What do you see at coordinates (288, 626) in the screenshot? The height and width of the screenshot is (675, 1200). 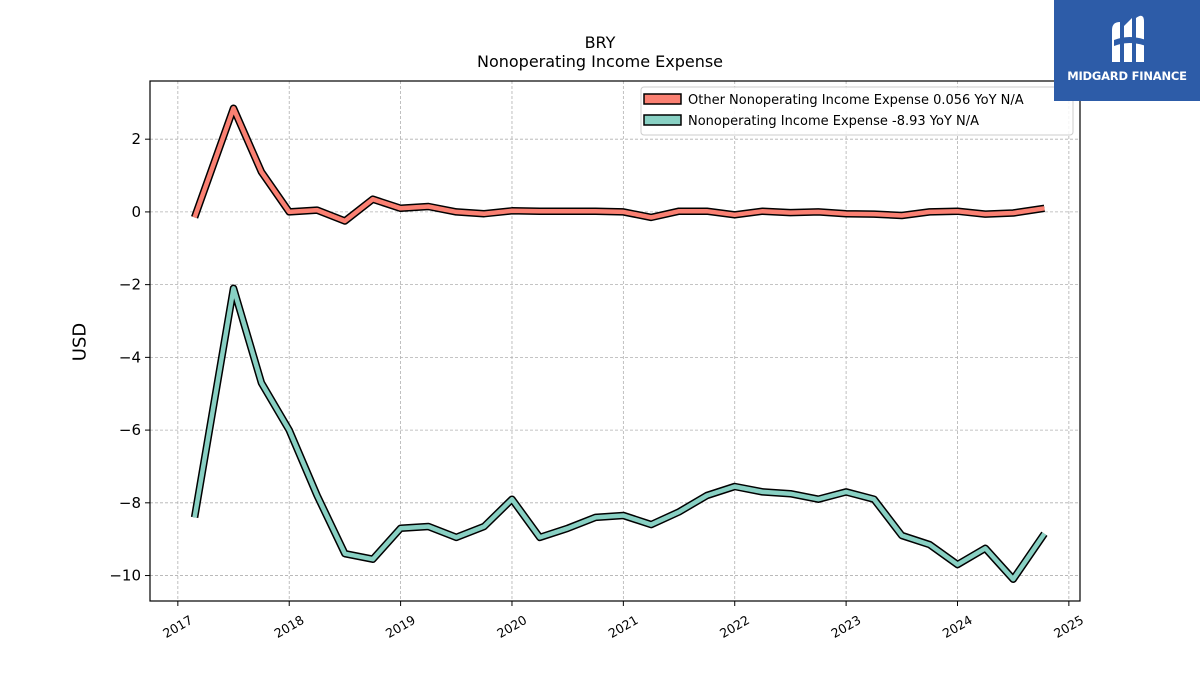 I see `x-tick-label: 2018` at bounding box center [288, 626].